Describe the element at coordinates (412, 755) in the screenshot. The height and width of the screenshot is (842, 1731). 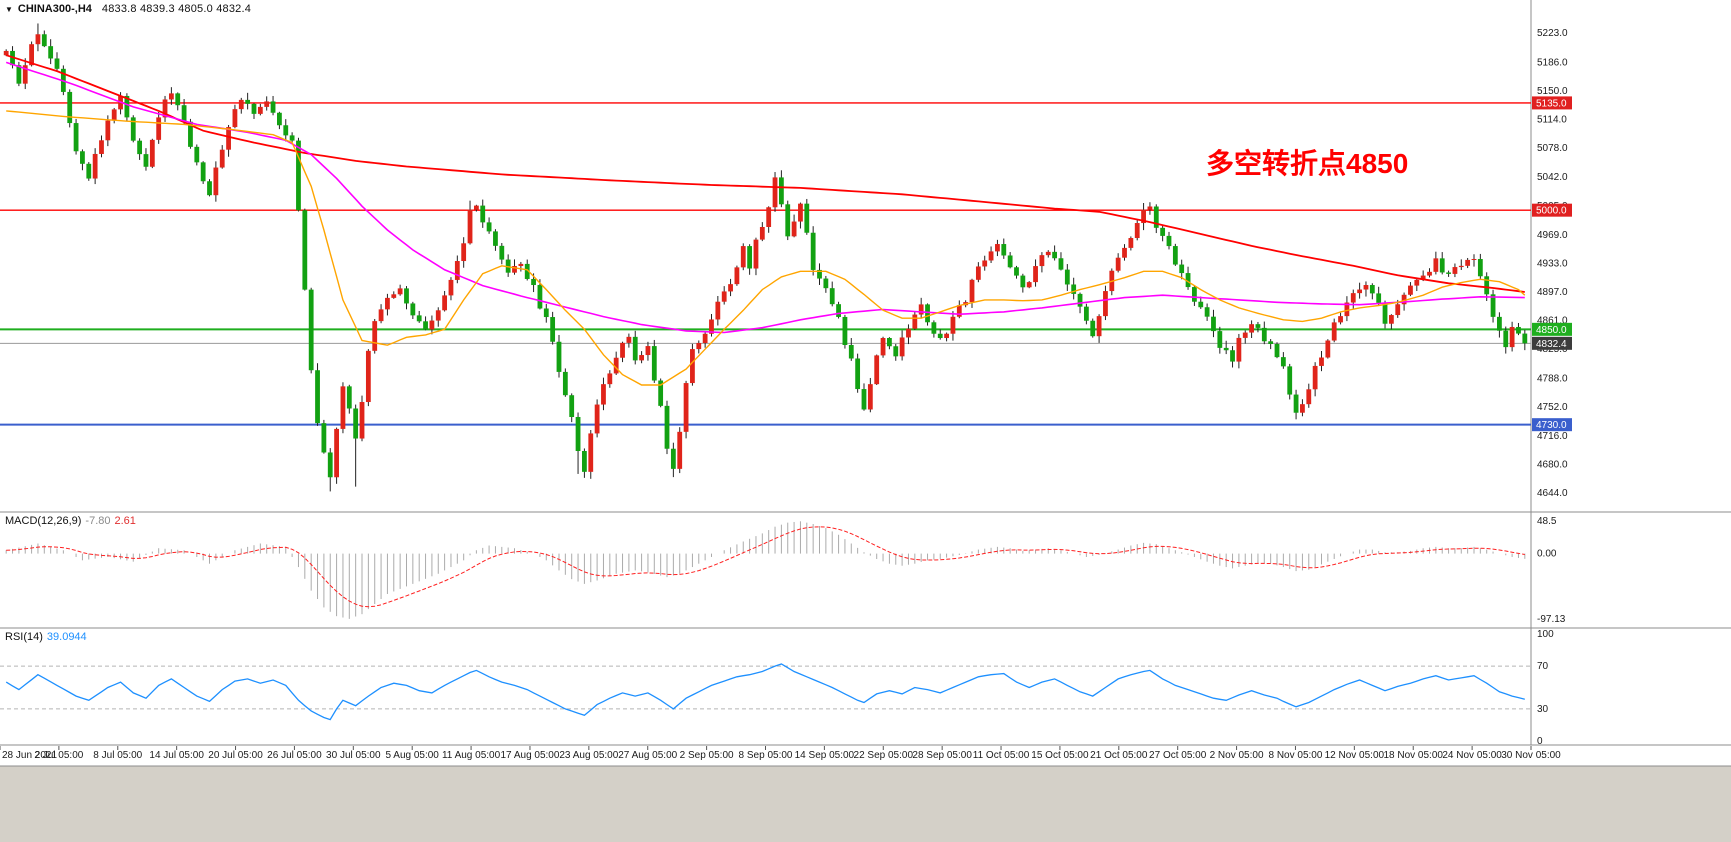
I see `svg-text: 5 Aug 05:00` at that location.